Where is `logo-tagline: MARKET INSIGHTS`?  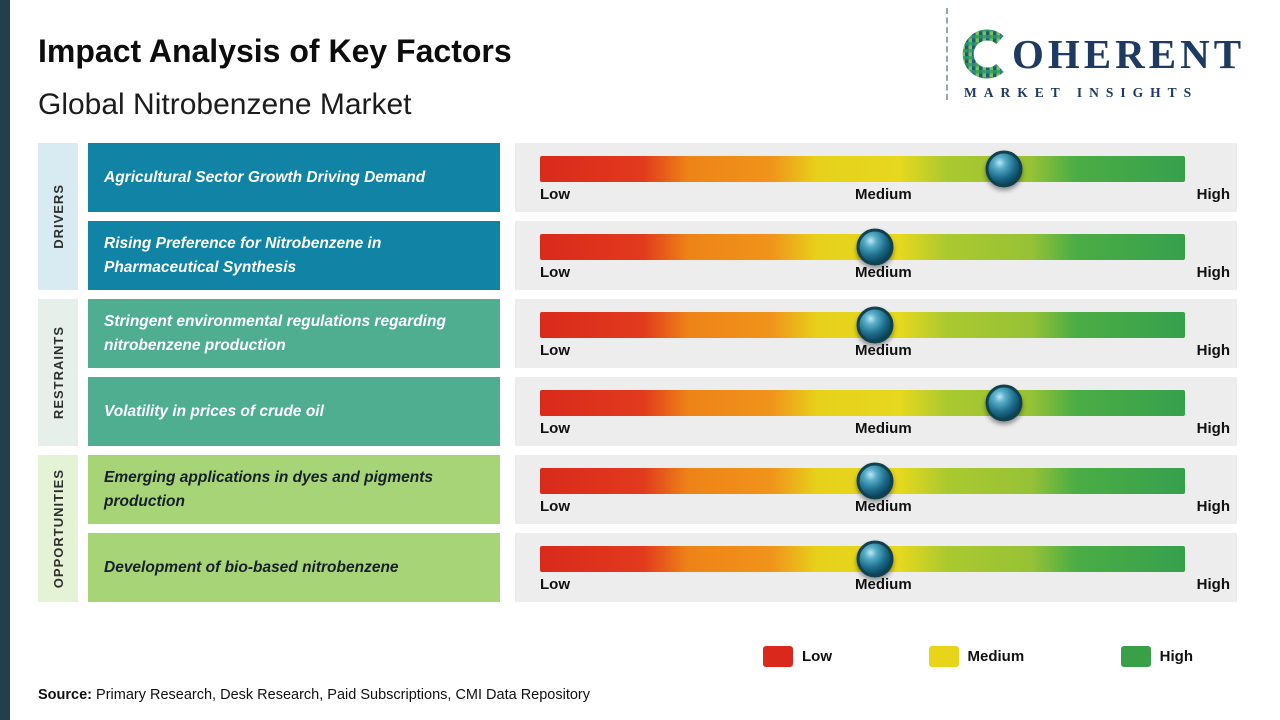 logo-tagline: MARKET INSIGHTS is located at coordinates (1081, 92).